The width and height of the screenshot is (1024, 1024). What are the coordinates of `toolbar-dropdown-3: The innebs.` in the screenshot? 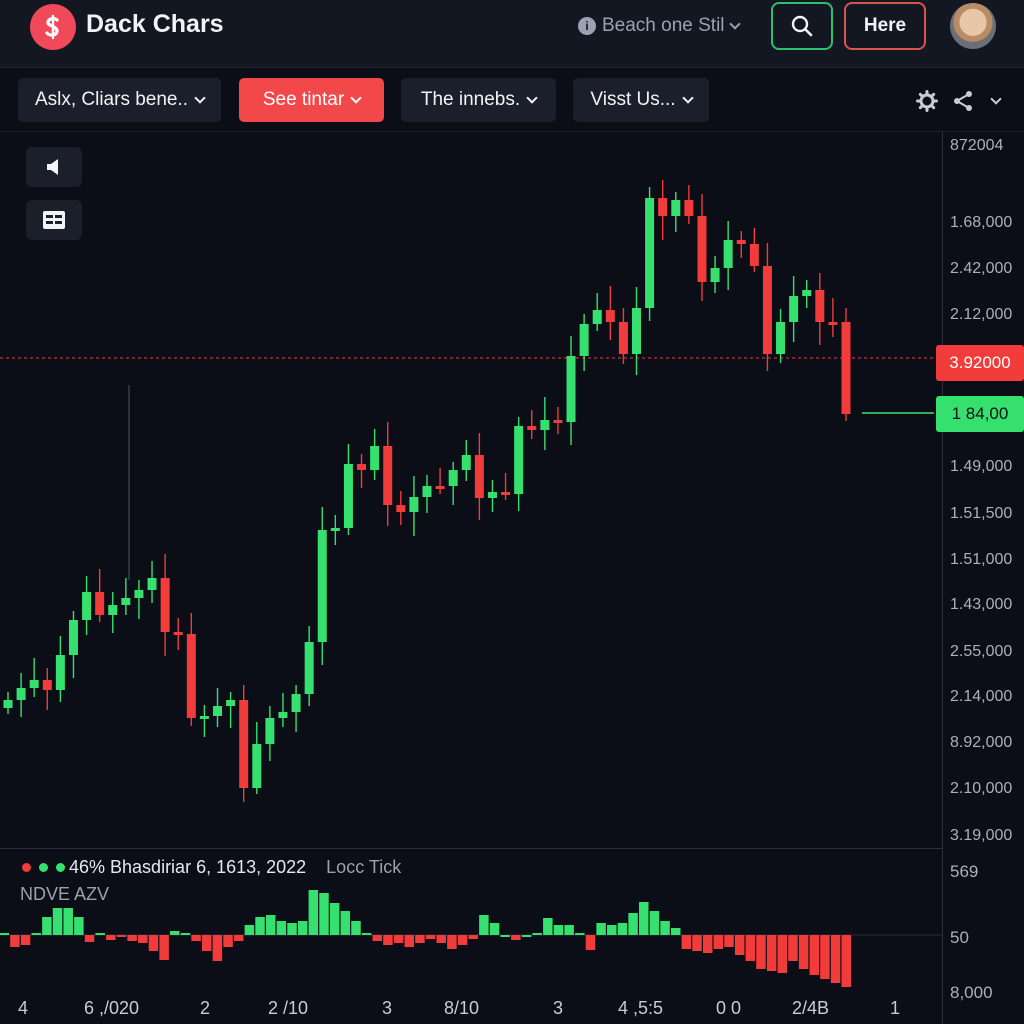 It's located at (478, 100).